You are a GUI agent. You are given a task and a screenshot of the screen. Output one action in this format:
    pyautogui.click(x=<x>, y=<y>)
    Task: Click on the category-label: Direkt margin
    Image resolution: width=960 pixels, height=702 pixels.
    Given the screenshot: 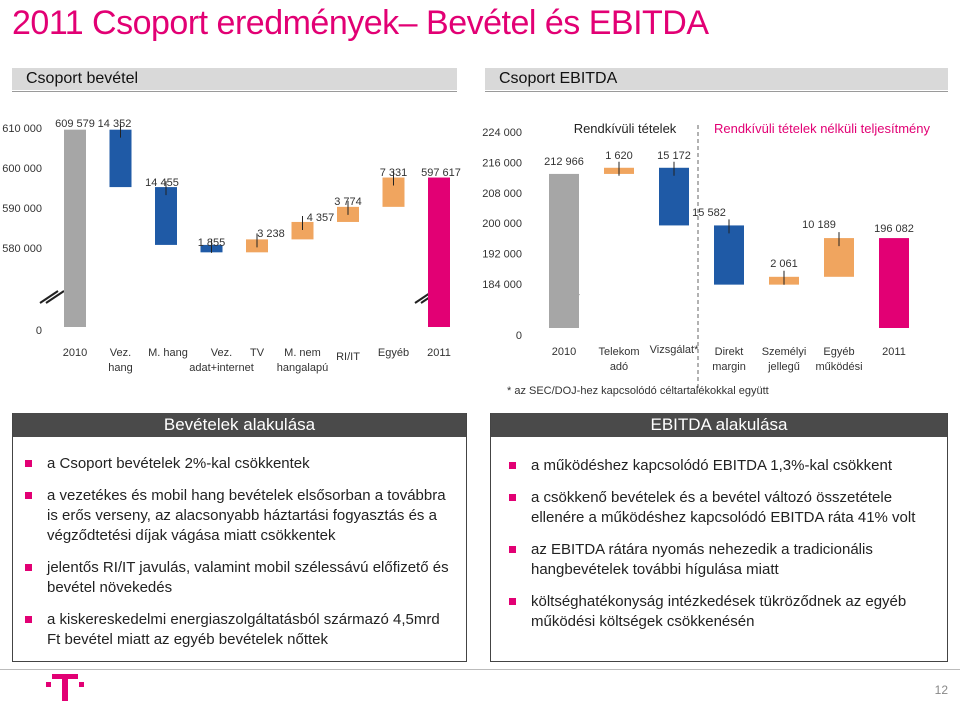 What is the action you would take?
    pyautogui.click(x=729, y=359)
    